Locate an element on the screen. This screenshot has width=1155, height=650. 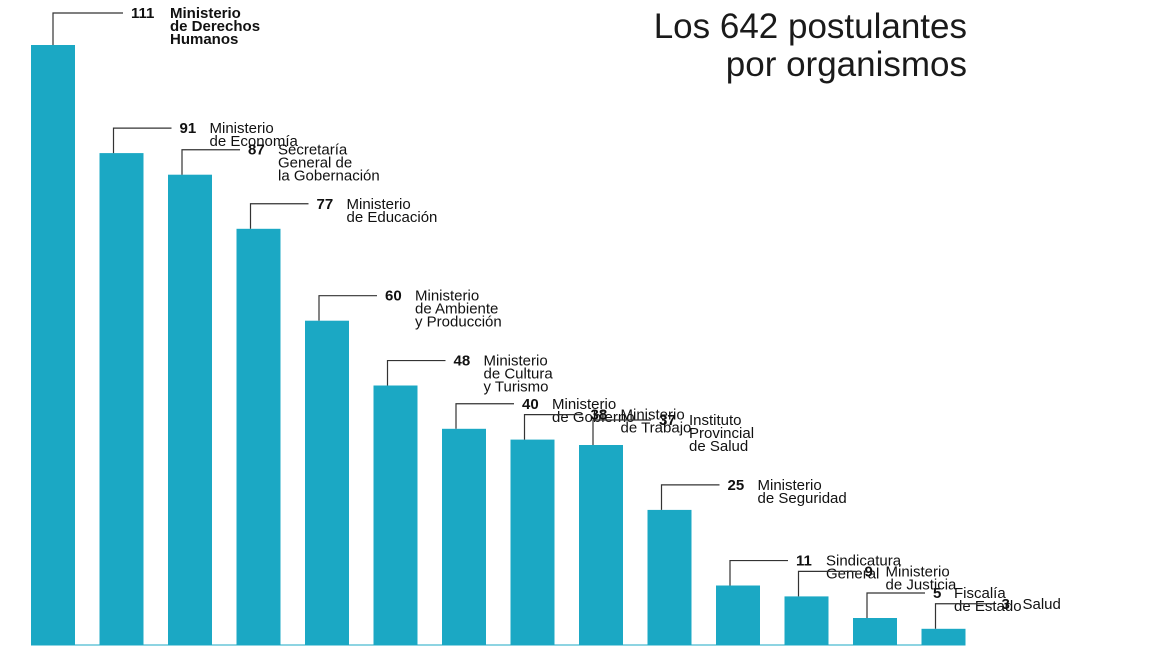
category-label: la Gobernación is located at coordinates (329, 176).